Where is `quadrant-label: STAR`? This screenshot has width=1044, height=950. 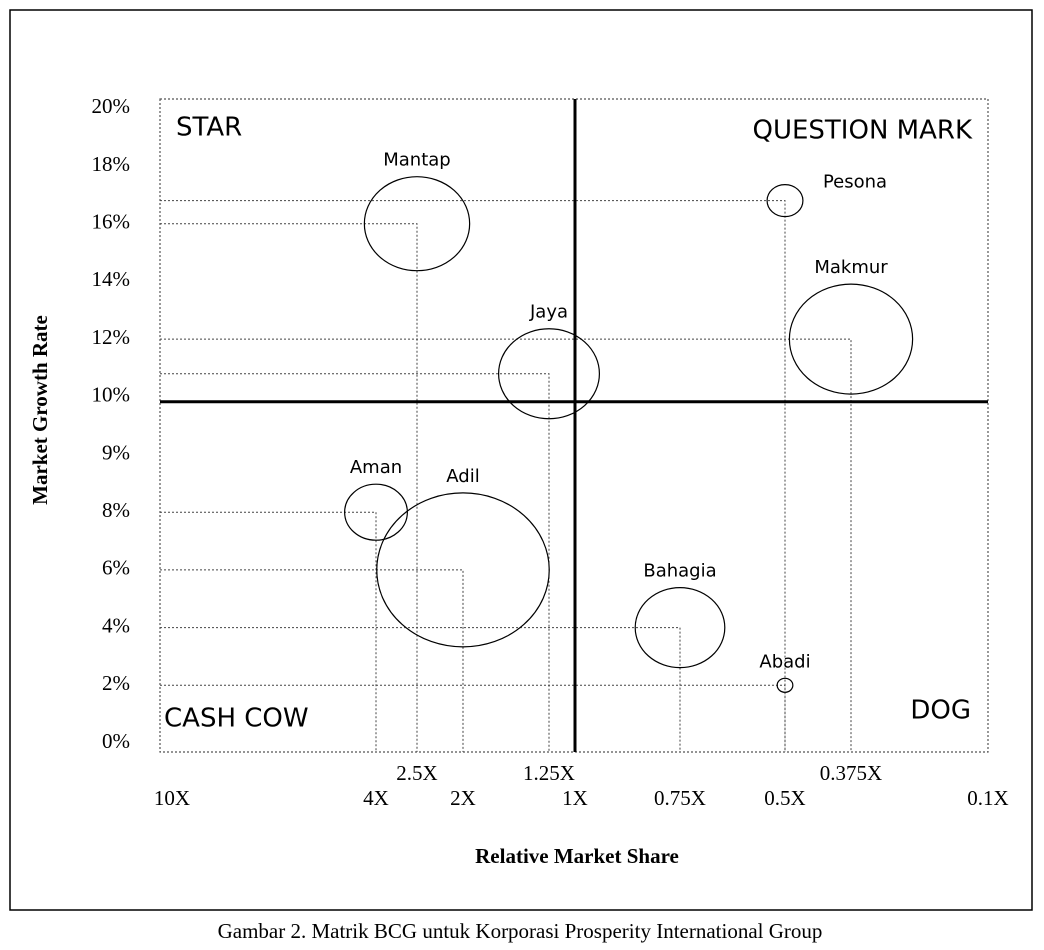 quadrant-label: STAR is located at coordinates (209, 128).